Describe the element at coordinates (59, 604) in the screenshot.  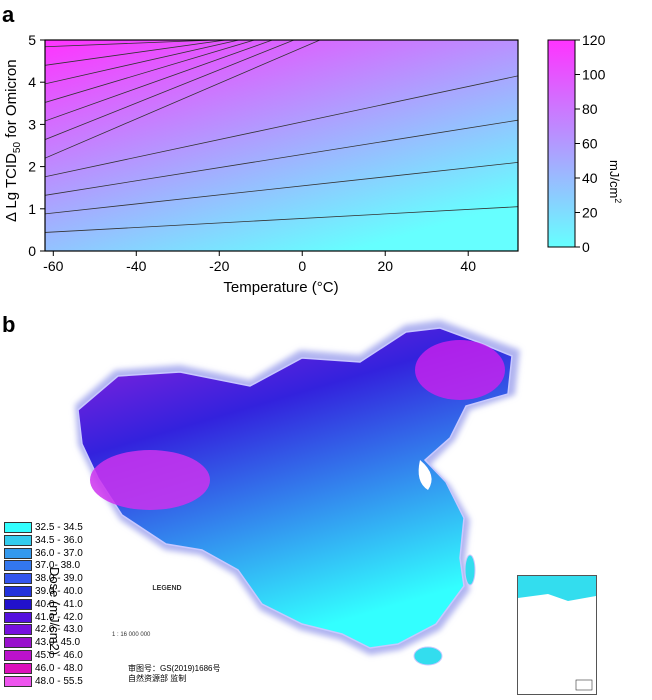
I see `legend-label: 40.0 - 41.0` at that location.